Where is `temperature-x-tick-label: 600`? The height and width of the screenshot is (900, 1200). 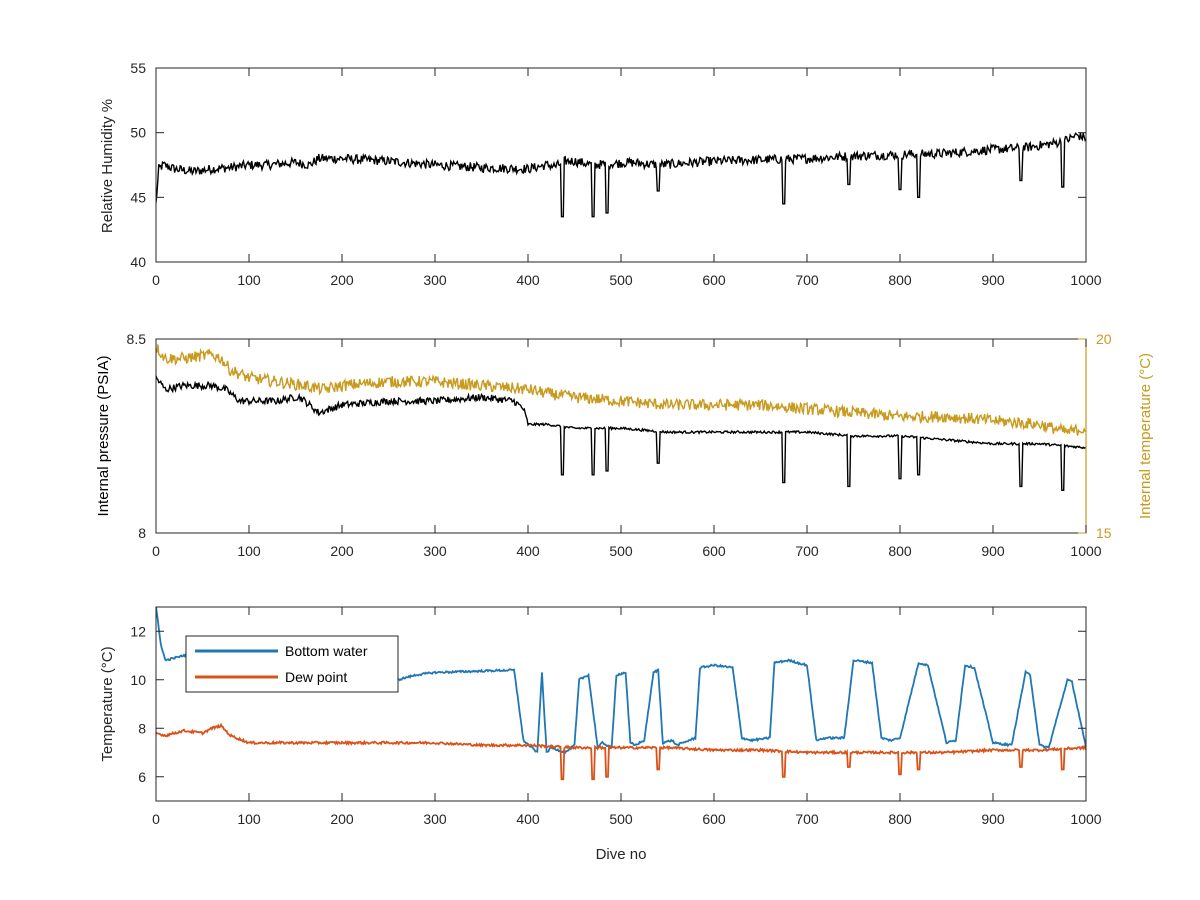 temperature-x-tick-label: 600 is located at coordinates (714, 819).